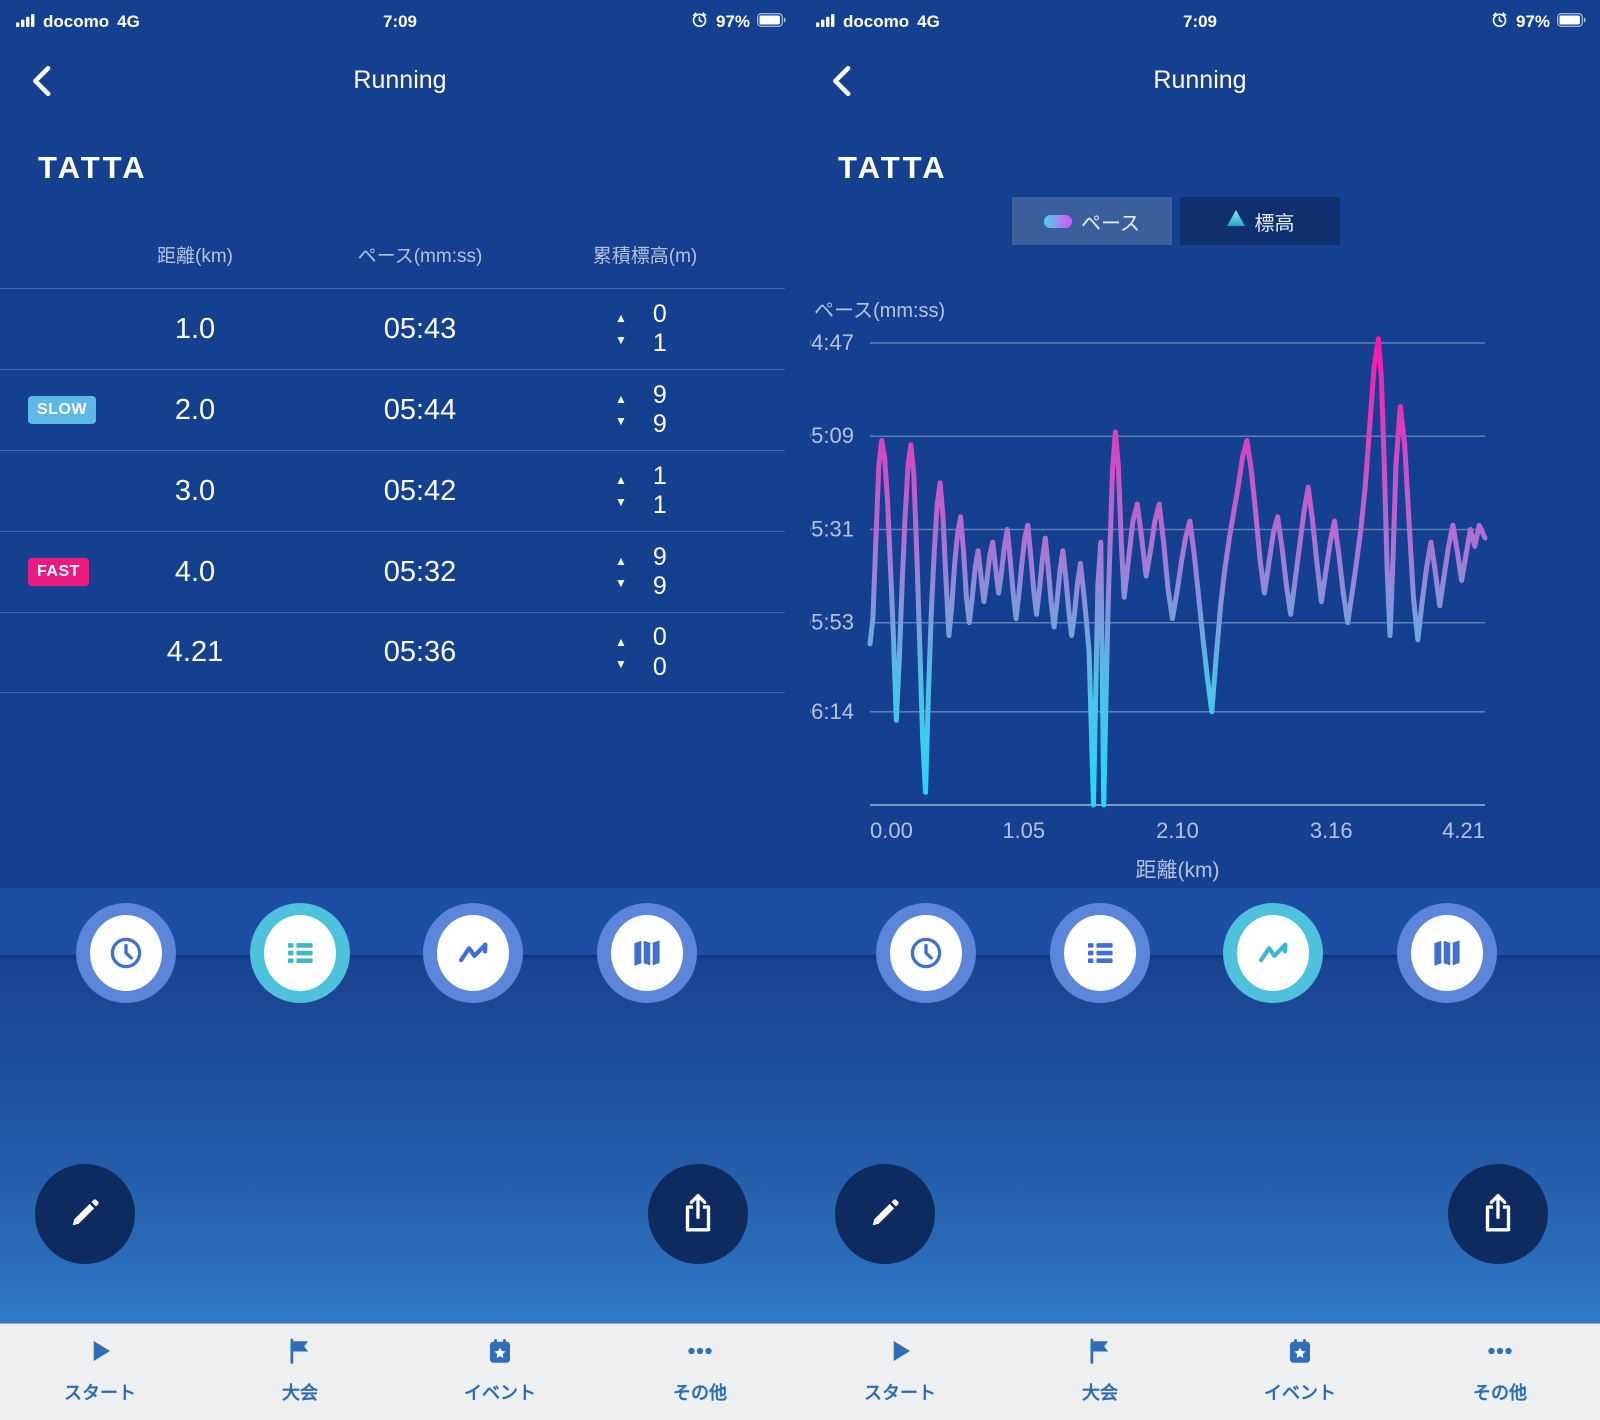  I want to click on y-tick-label: 05:31, so click(832, 528).